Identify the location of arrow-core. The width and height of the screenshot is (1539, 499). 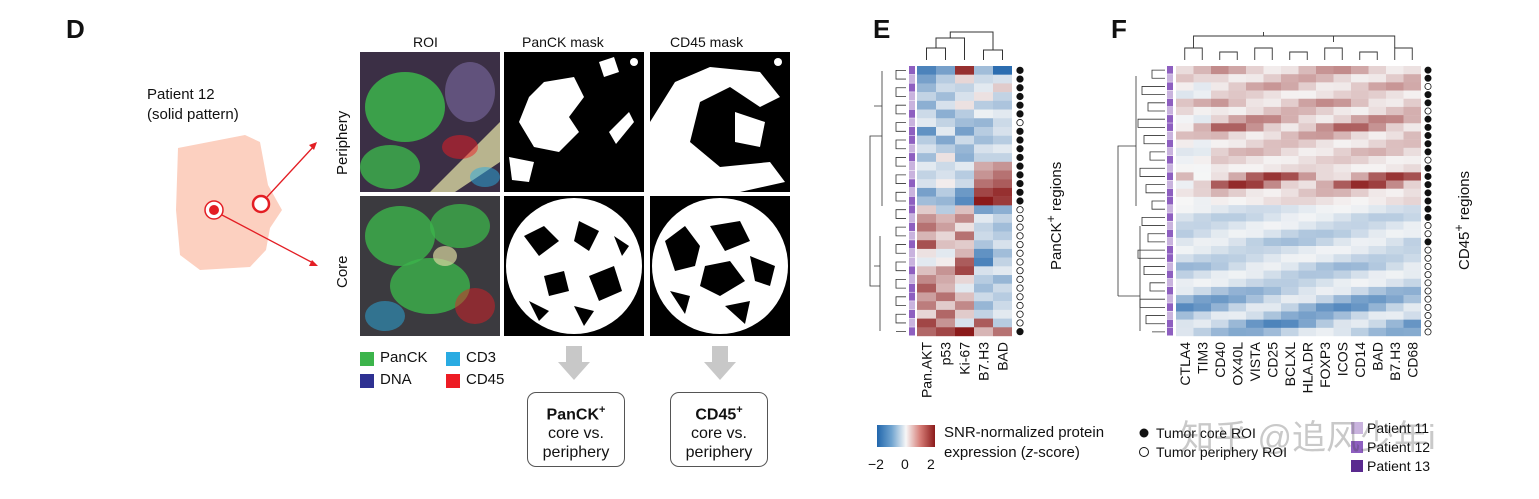
(268, 239).